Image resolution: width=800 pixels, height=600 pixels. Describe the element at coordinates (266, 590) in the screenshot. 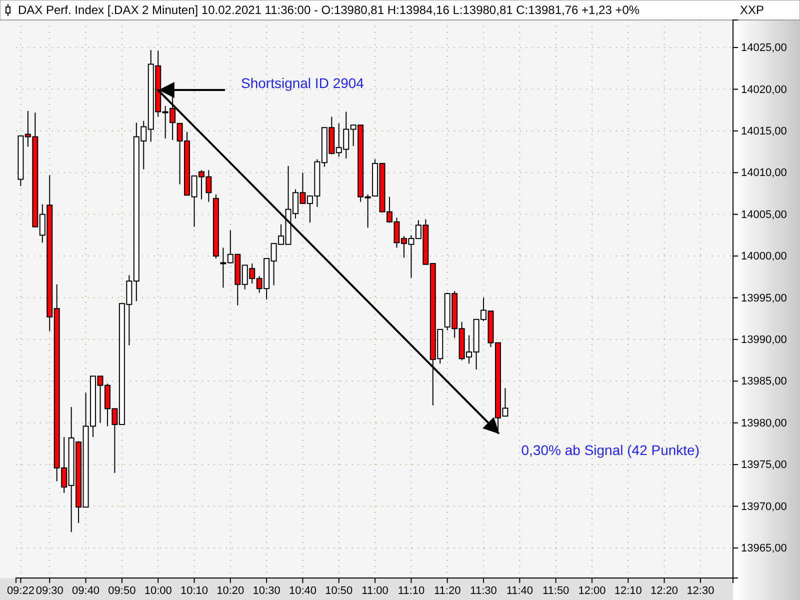

I see `x-tick-label: 10:30` at that location.